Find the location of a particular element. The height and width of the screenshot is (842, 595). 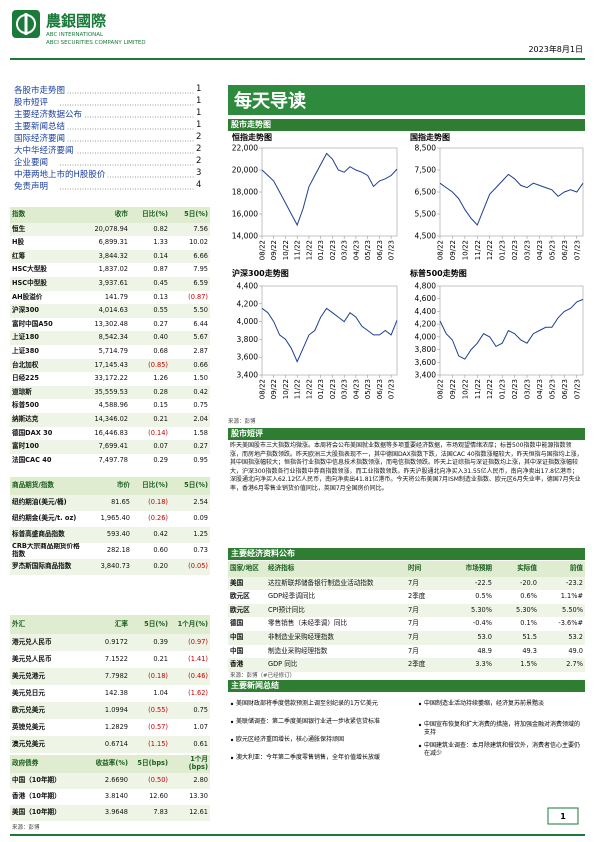

x-tick-label: 04/23 is located at coordinates (540, 250).